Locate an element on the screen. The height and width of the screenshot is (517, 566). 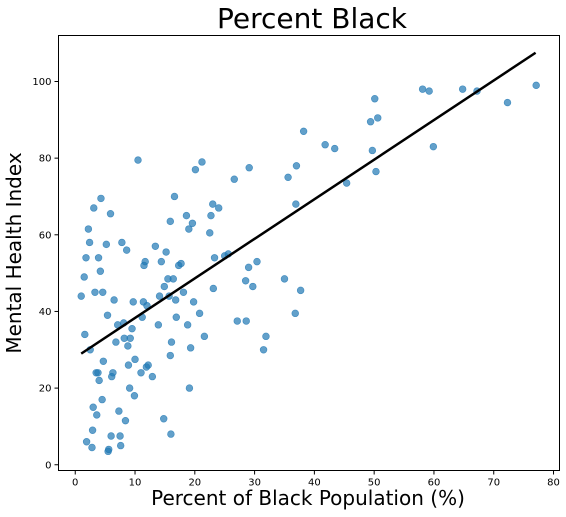
y-tick-label-80: 80 is located at coordinates (45, 159).